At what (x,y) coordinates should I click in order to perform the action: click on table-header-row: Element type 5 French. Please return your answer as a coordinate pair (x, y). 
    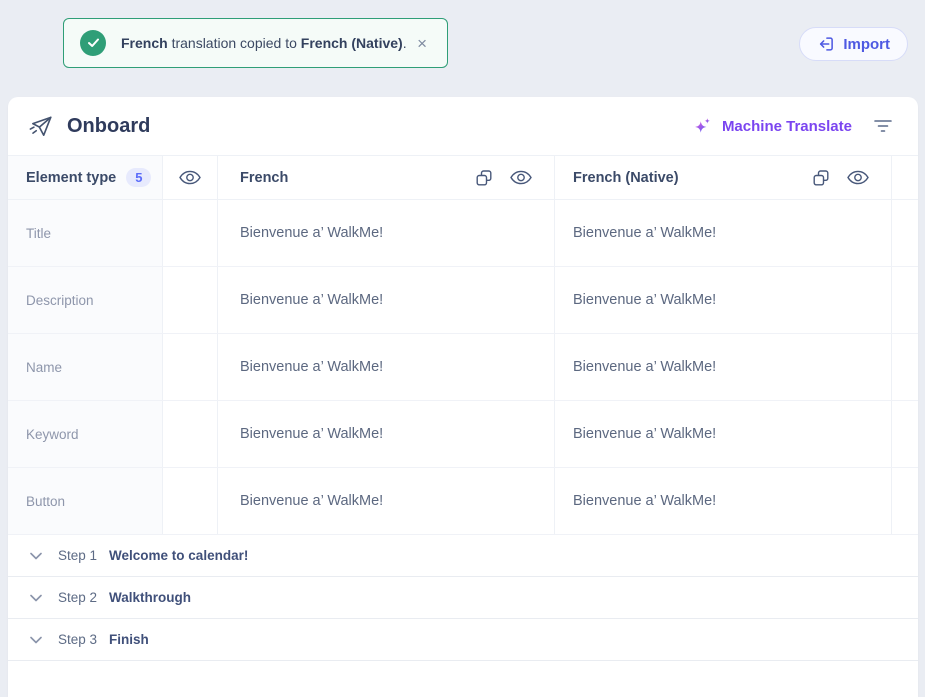
    Looking at the image, I should click on (463, 177).